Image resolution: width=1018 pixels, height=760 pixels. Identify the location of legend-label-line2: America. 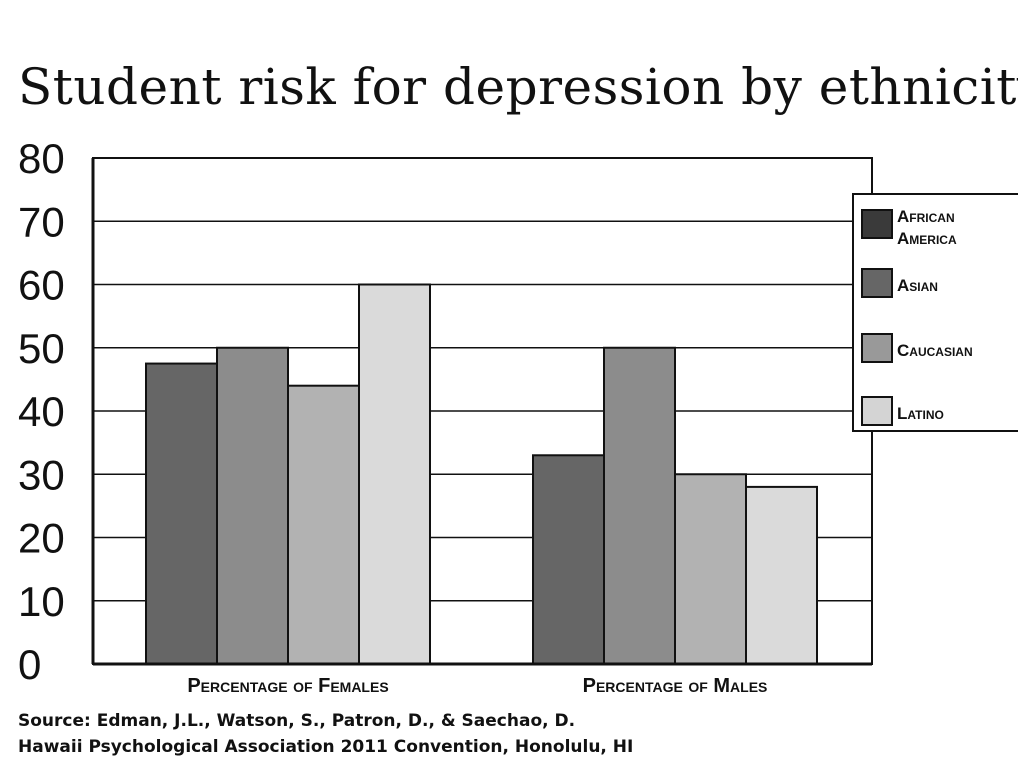
(927, 238).